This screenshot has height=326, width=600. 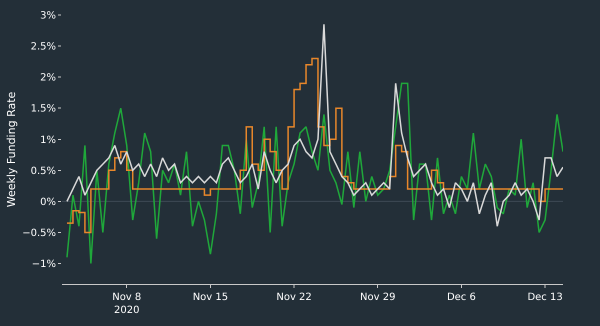 What do you see at coordinates (545, 297) in the screenshot?
I see `x-tick-label: Dec 13` at bounding box center [545, 297].